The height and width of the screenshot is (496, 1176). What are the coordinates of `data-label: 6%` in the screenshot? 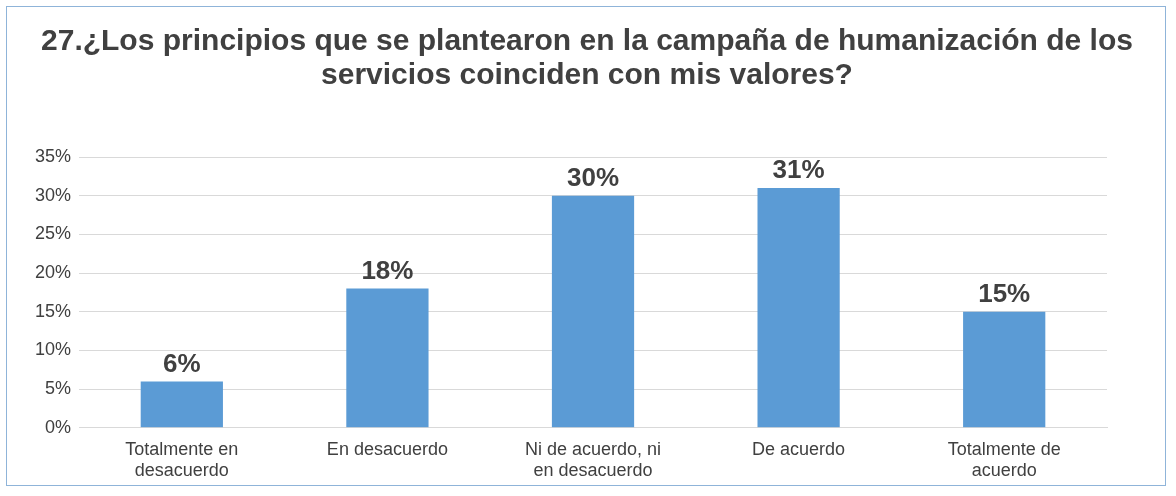 It's located at (182, 362).